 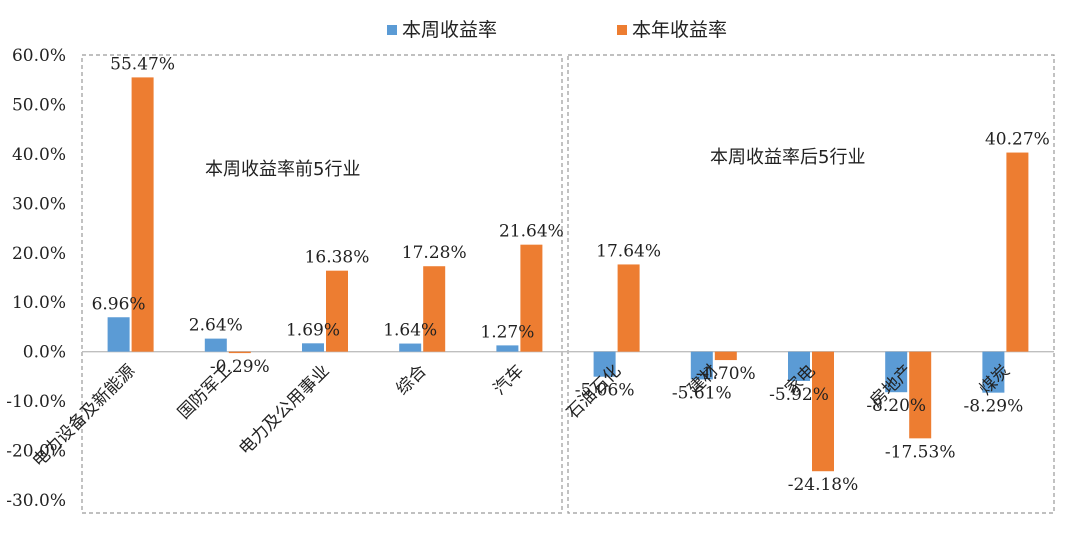 What do you see at coordinates (605, 391) in the screenshot?
I see `data-label-weekly: -5.06%` at bounding box center [605, 391].